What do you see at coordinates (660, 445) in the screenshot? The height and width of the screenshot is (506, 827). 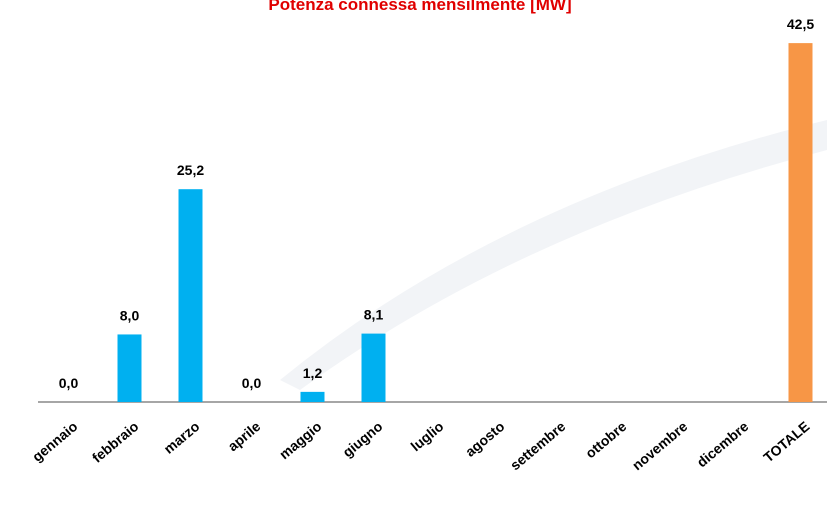 I see `x-tick-label: novembre` at bounding box center [660, 445].